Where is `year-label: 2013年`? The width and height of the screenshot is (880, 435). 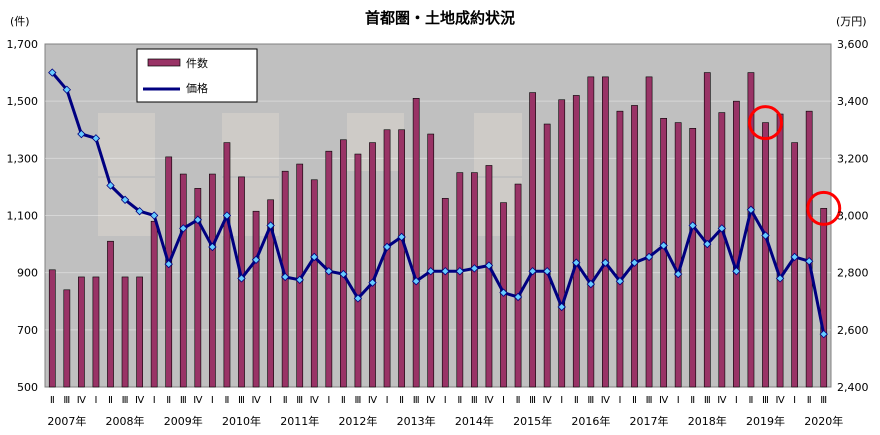 year-label: 2013年 is located at coordinates (416, 421).